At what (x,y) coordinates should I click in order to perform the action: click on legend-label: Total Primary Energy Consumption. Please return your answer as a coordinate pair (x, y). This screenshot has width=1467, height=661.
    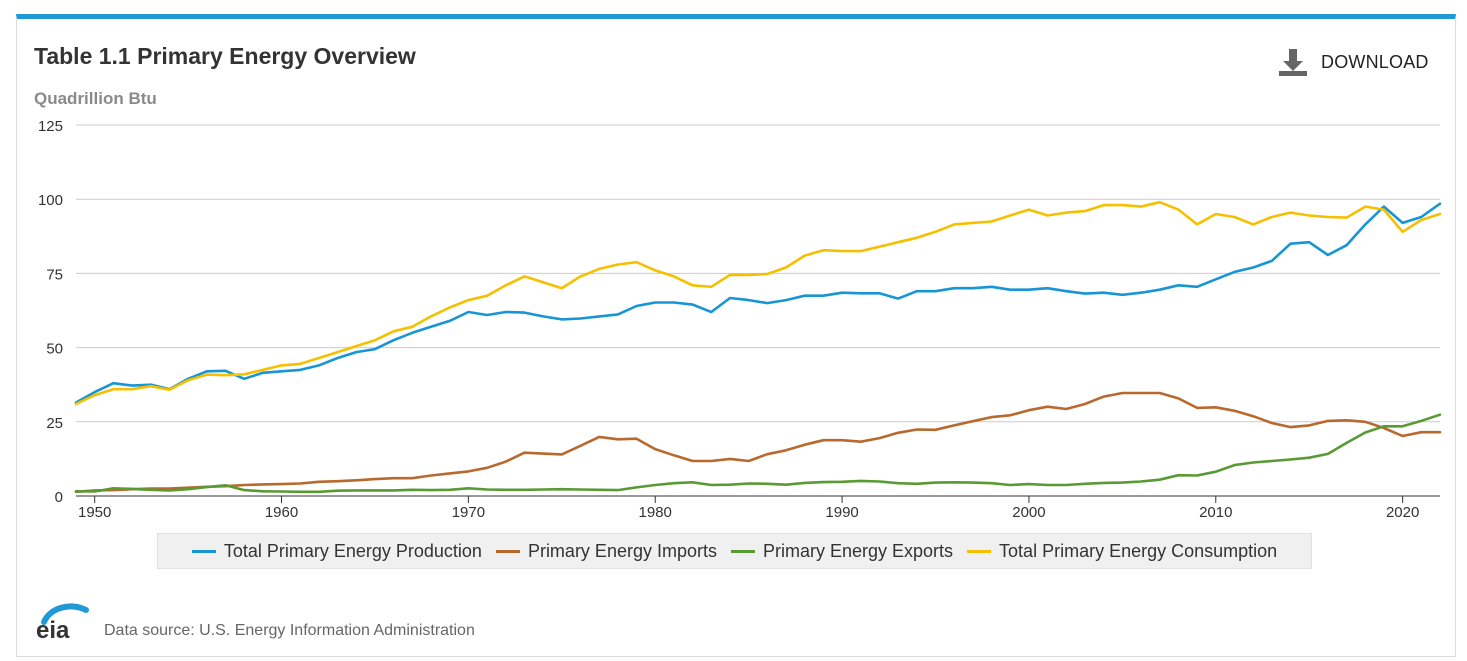
    Looking at the image, I should click on (1138, 550).